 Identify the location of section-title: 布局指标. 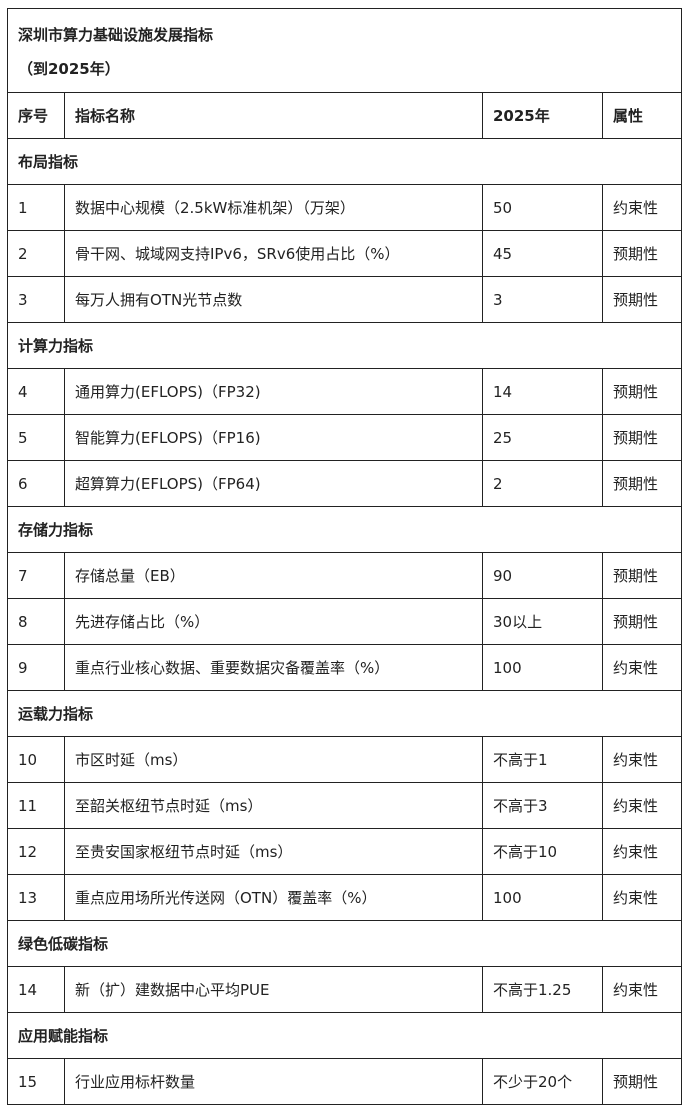
(344, 161).